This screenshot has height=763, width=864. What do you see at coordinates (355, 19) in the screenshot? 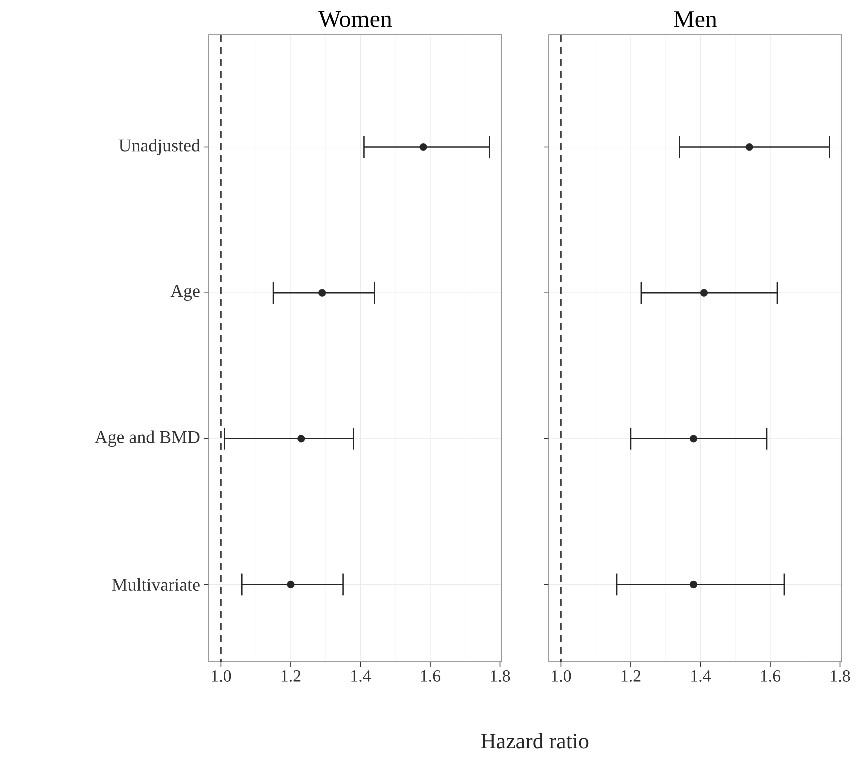
I see `chart-title: Women` at bounding box center [355, 19].